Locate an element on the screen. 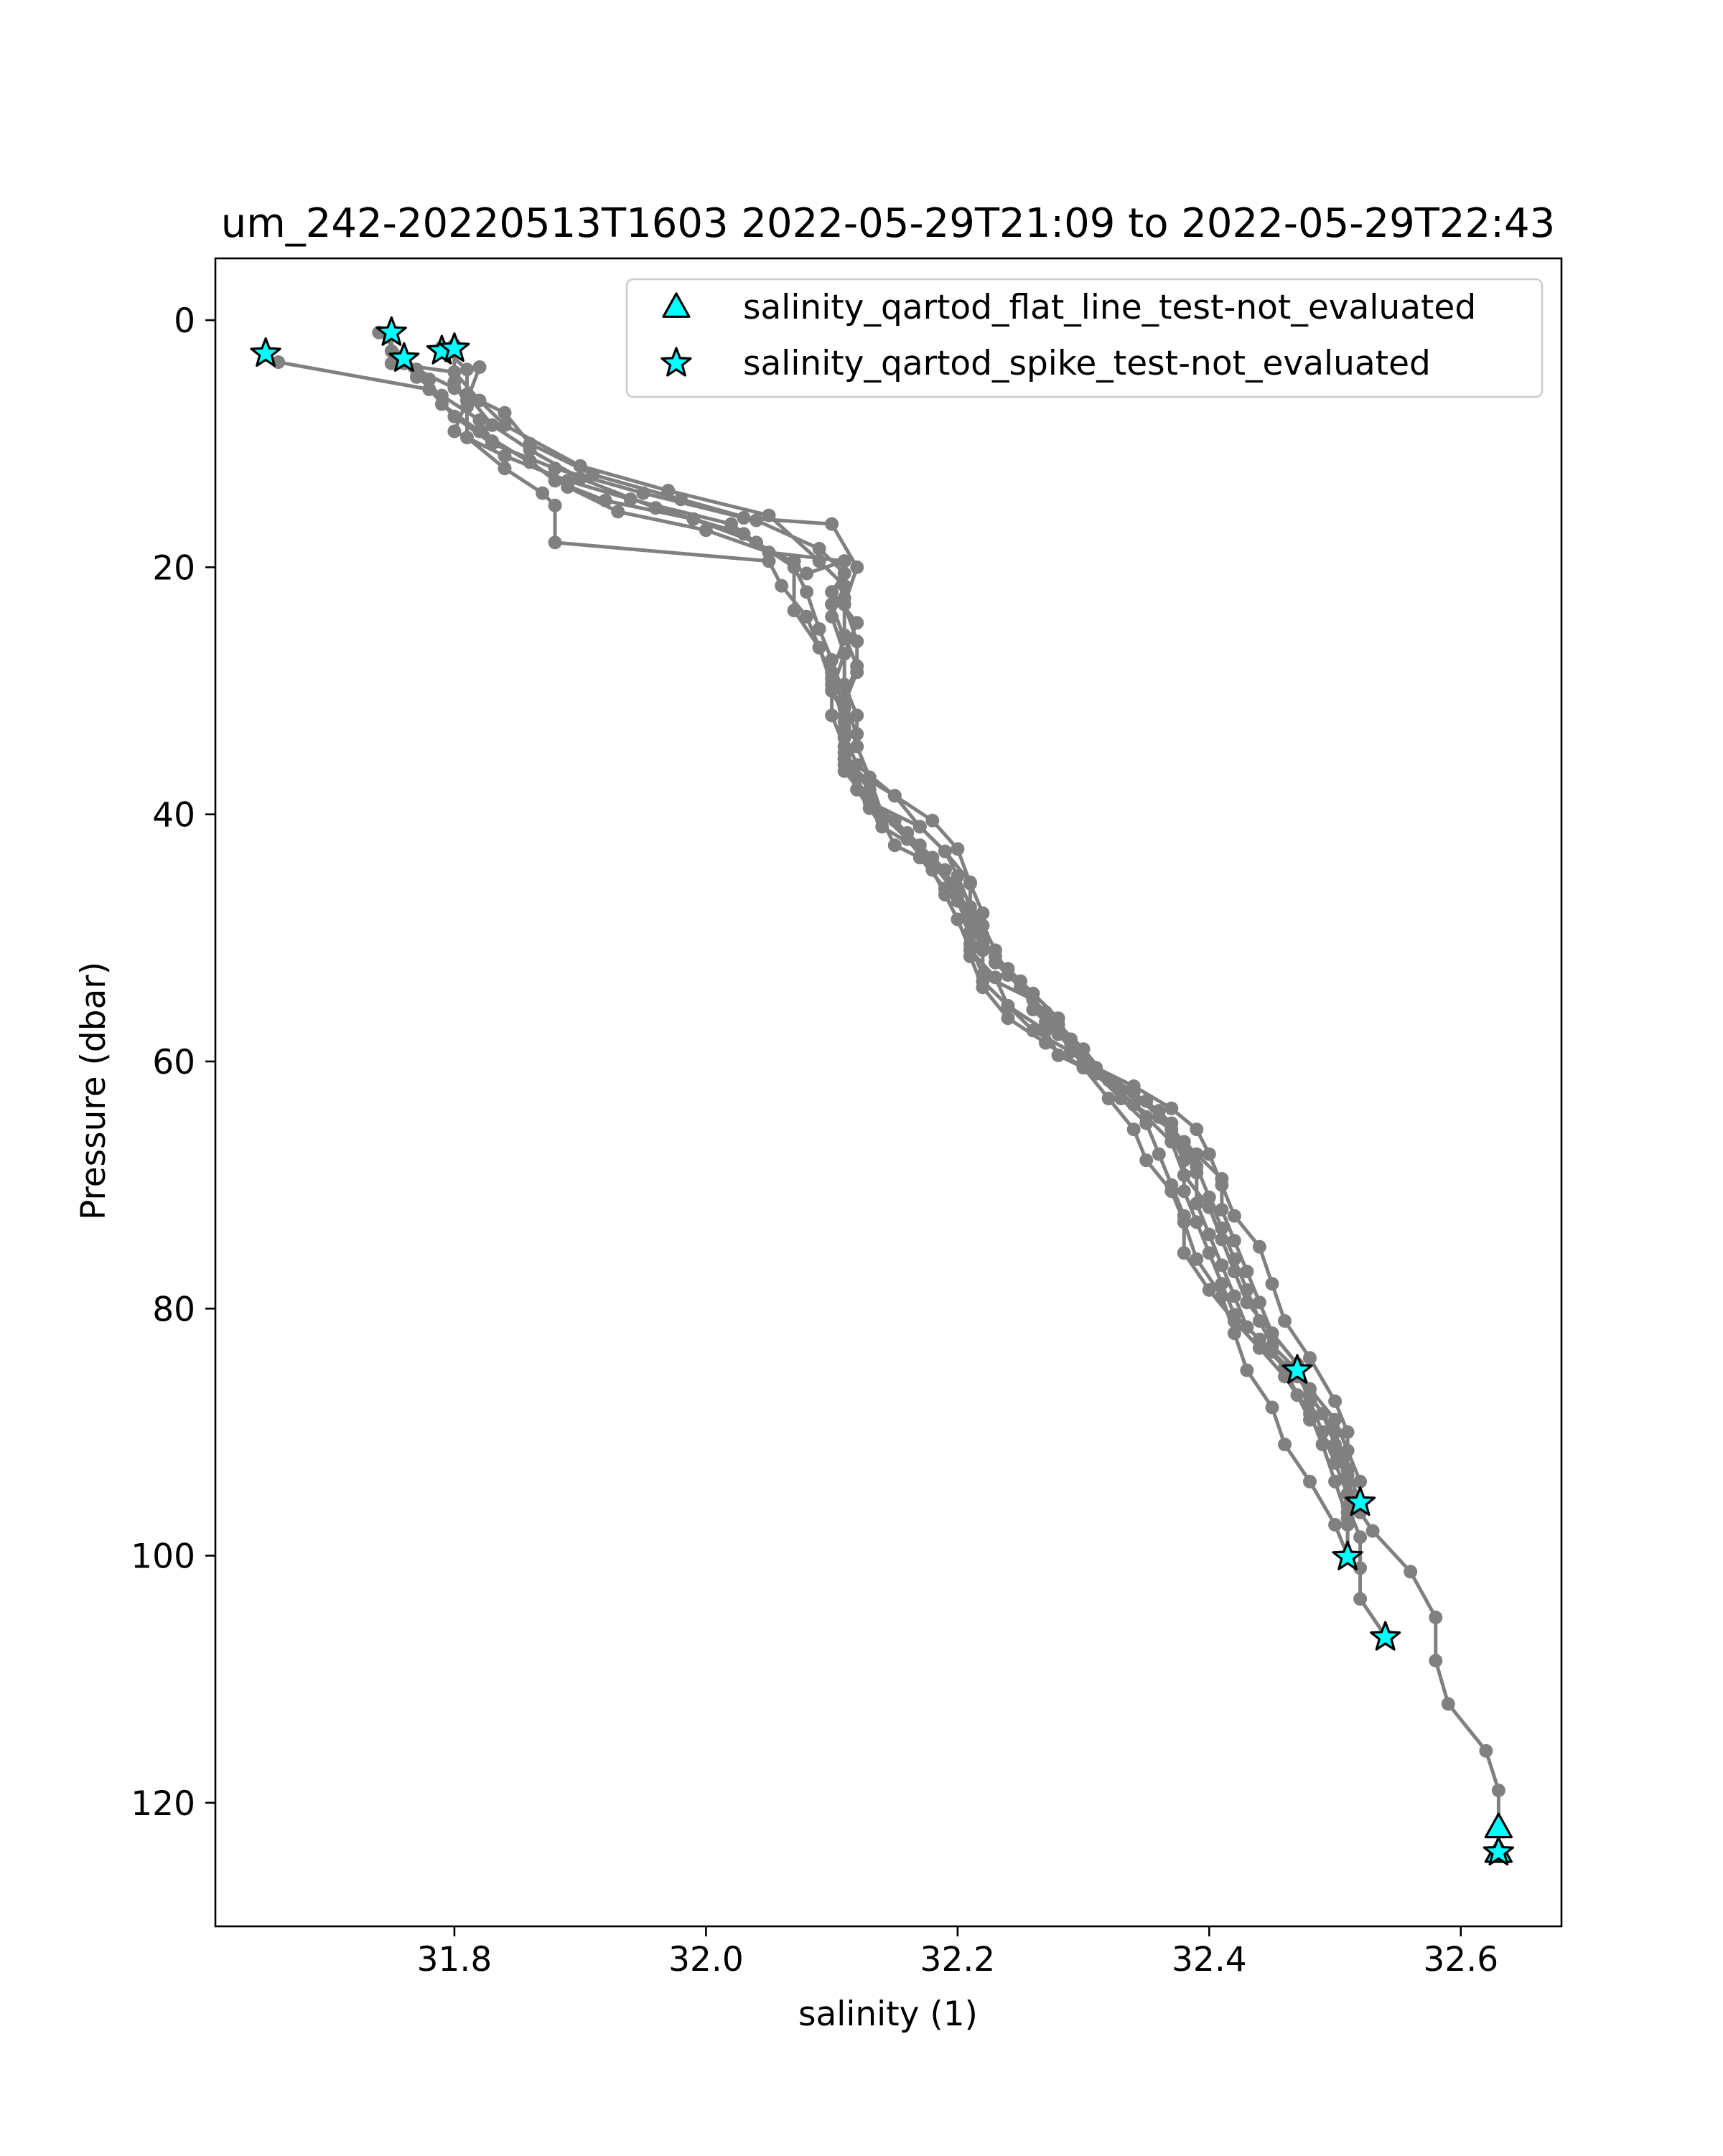 The width and height of the screenshot is (1723, 2156). y-tick-label: 120 is located at coordinates (163, 1804).